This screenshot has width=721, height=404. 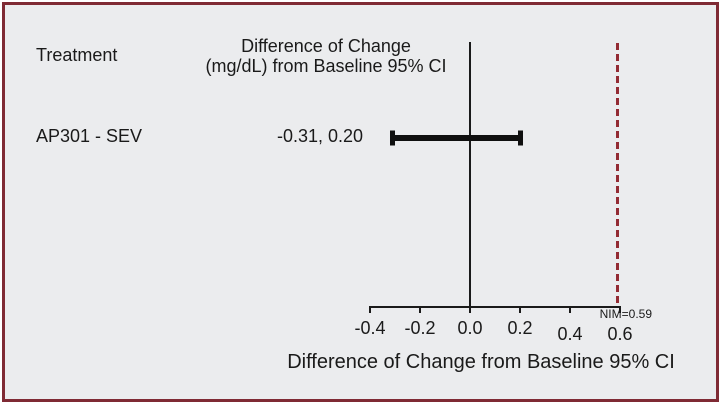 I want to click on x-axis-tick-label: -0.4, so click(x=370, y=328).